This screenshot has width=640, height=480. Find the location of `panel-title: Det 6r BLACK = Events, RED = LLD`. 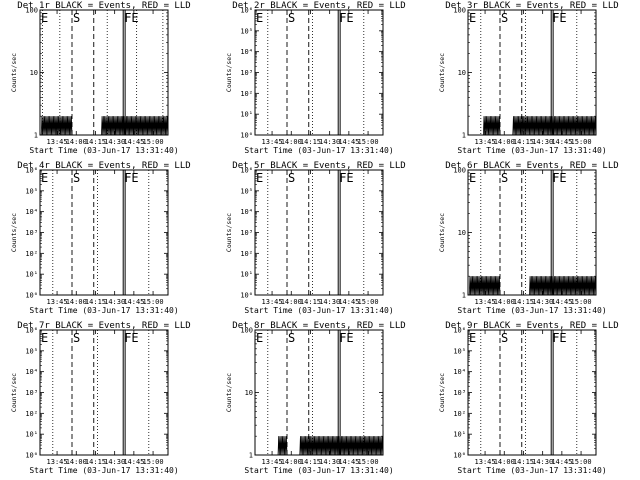

panel-title: Det 6r BLACK = Events, RED = LLD is located at coordinates (531, 166).